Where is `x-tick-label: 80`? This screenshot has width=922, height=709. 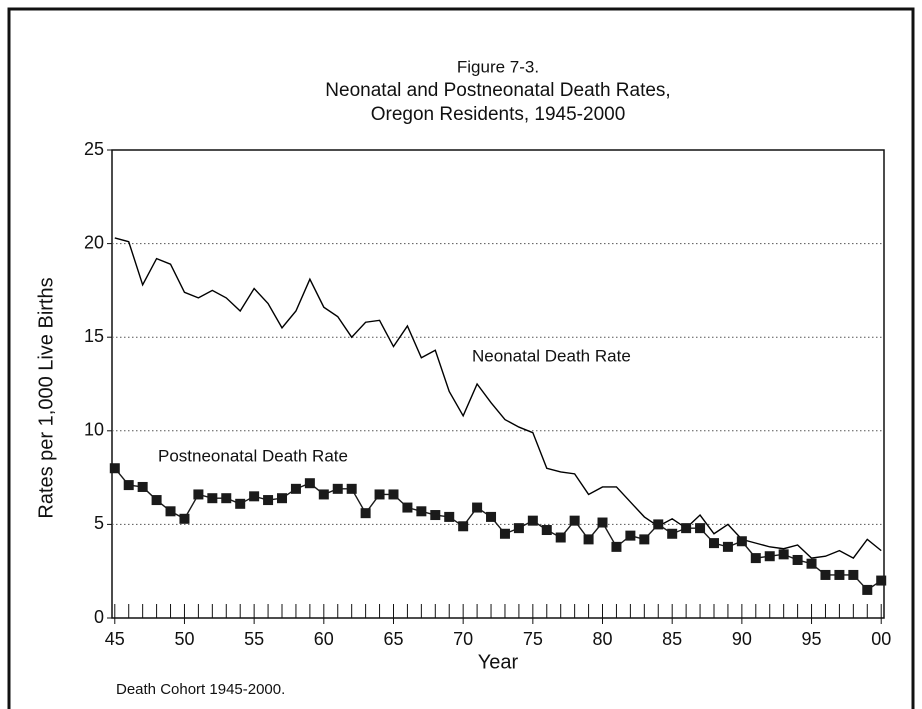 x-tick-label: 80 is located at coordinates (602, 639).